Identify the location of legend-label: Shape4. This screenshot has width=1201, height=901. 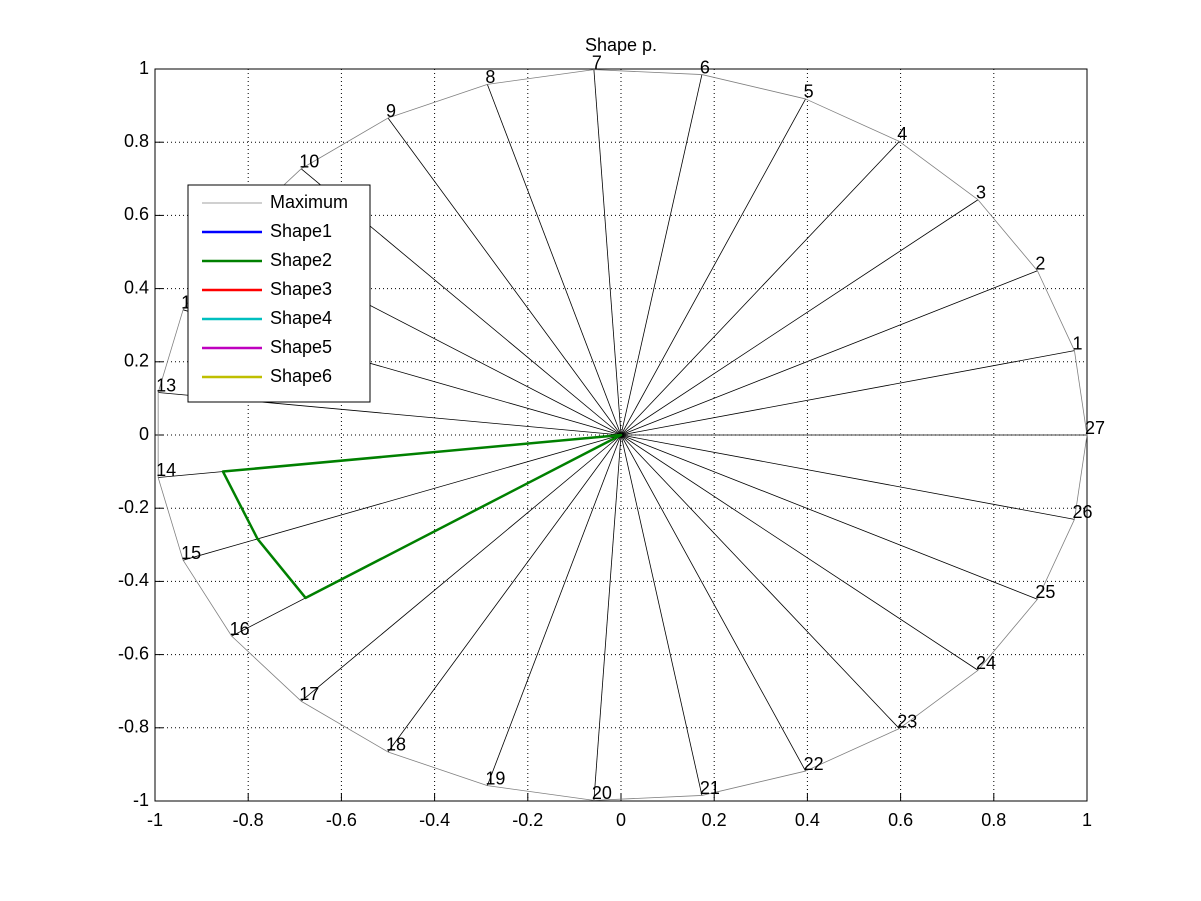
(301, 318).